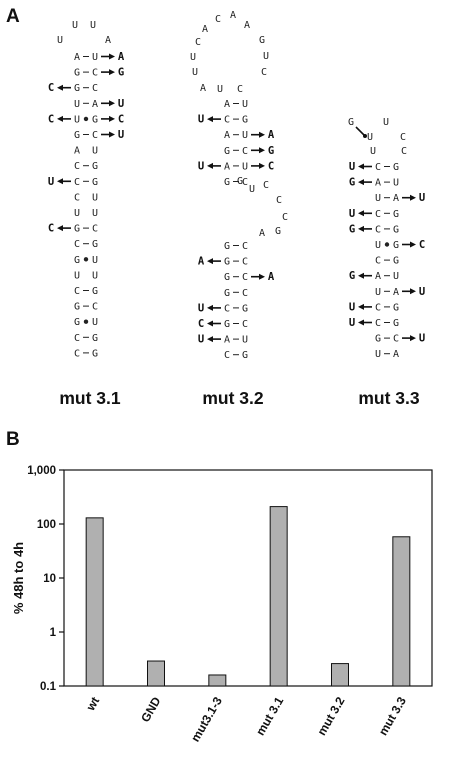 This screenshot has height=760, width=456. Describe the element at coordinates (201, 340) in the screenshot. I see `mut32-mutation: U` at that location.